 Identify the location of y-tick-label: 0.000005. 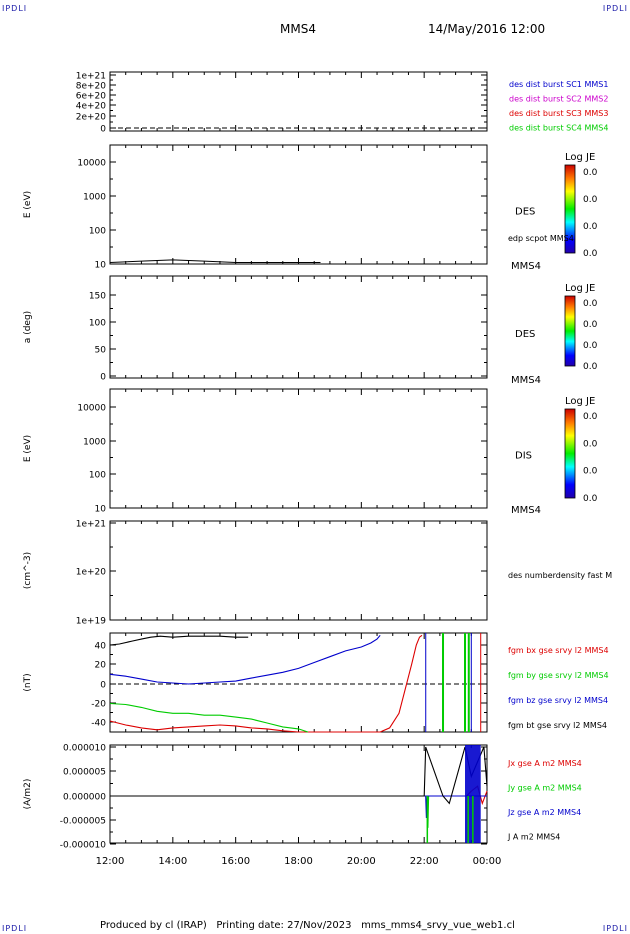
(84, 773).